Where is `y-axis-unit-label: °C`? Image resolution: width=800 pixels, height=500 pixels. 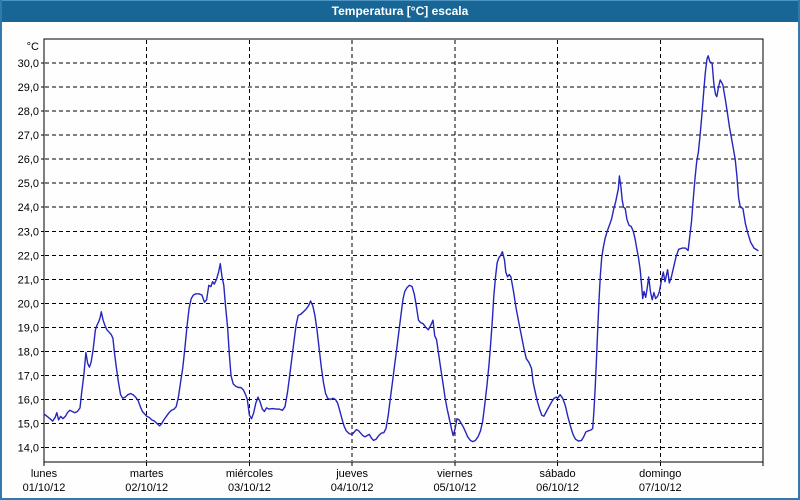 y-axis-unit-label: °C is located at coordinates (33, 47).